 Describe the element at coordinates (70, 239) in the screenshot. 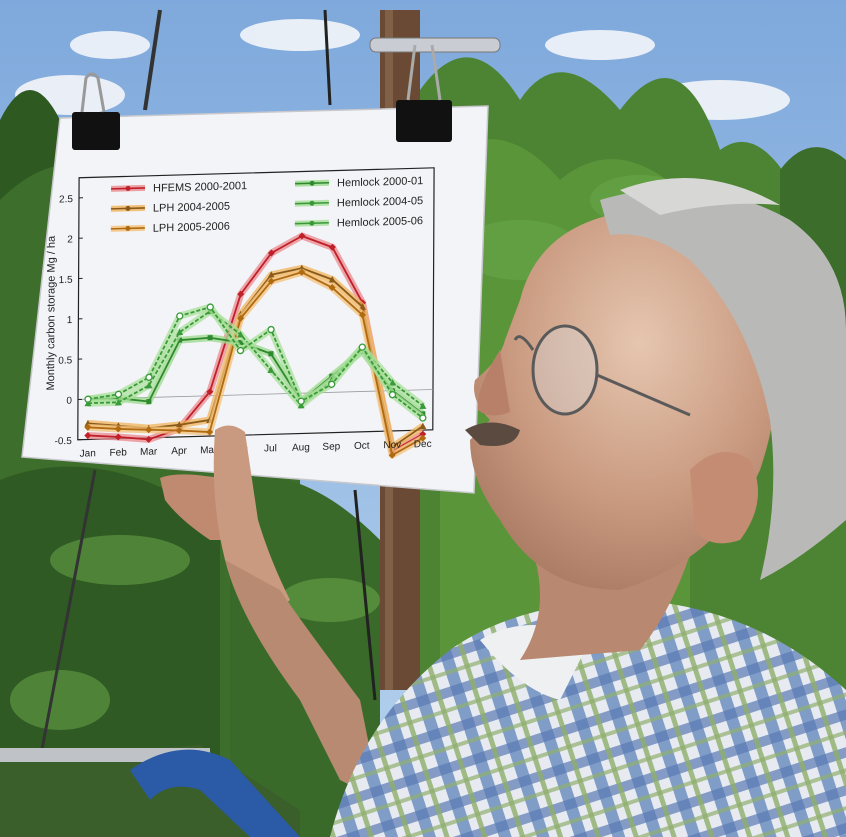

I see `y-tick-label: 2` at that location.